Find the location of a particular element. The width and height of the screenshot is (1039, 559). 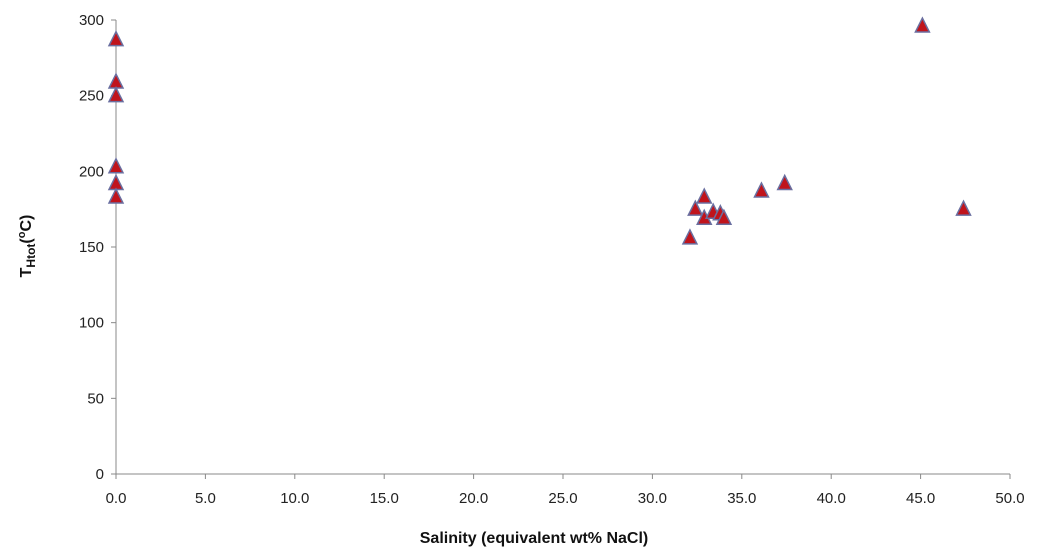

y-tick-label: 150 is located at coordinates (91, 247).